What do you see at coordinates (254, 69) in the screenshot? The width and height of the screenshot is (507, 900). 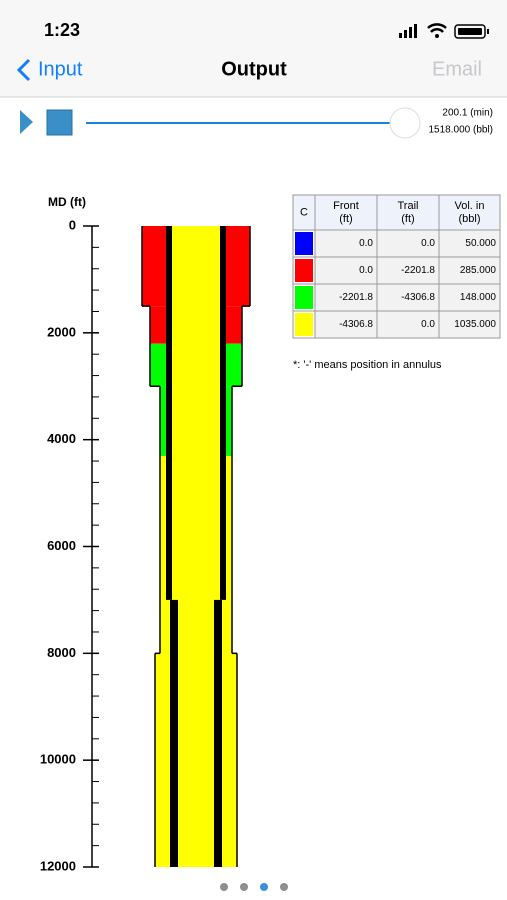 I see `nav-title: Output` at bounding box center [254, 69].